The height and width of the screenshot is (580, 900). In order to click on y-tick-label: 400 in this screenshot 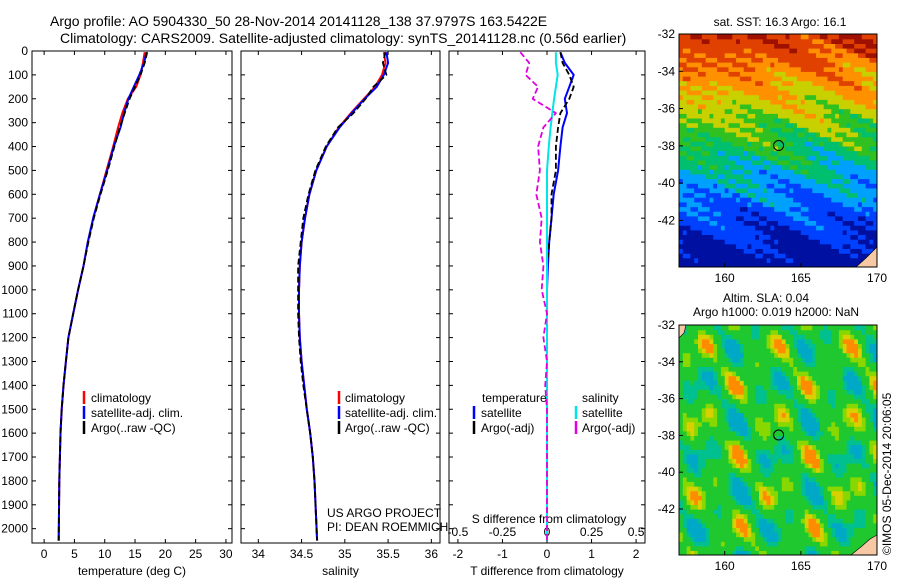, I will do `click(18, 147)`.